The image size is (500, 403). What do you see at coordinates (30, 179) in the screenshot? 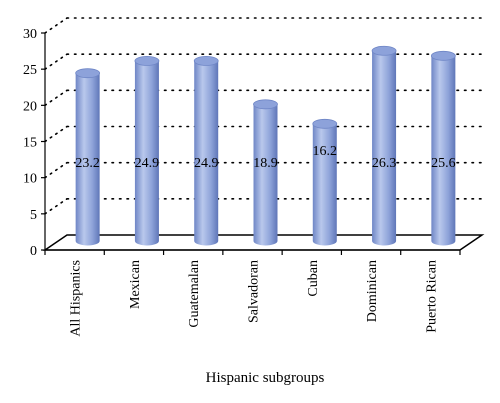
I see `y-tick-label: 10` at bounding box center [30, 179].